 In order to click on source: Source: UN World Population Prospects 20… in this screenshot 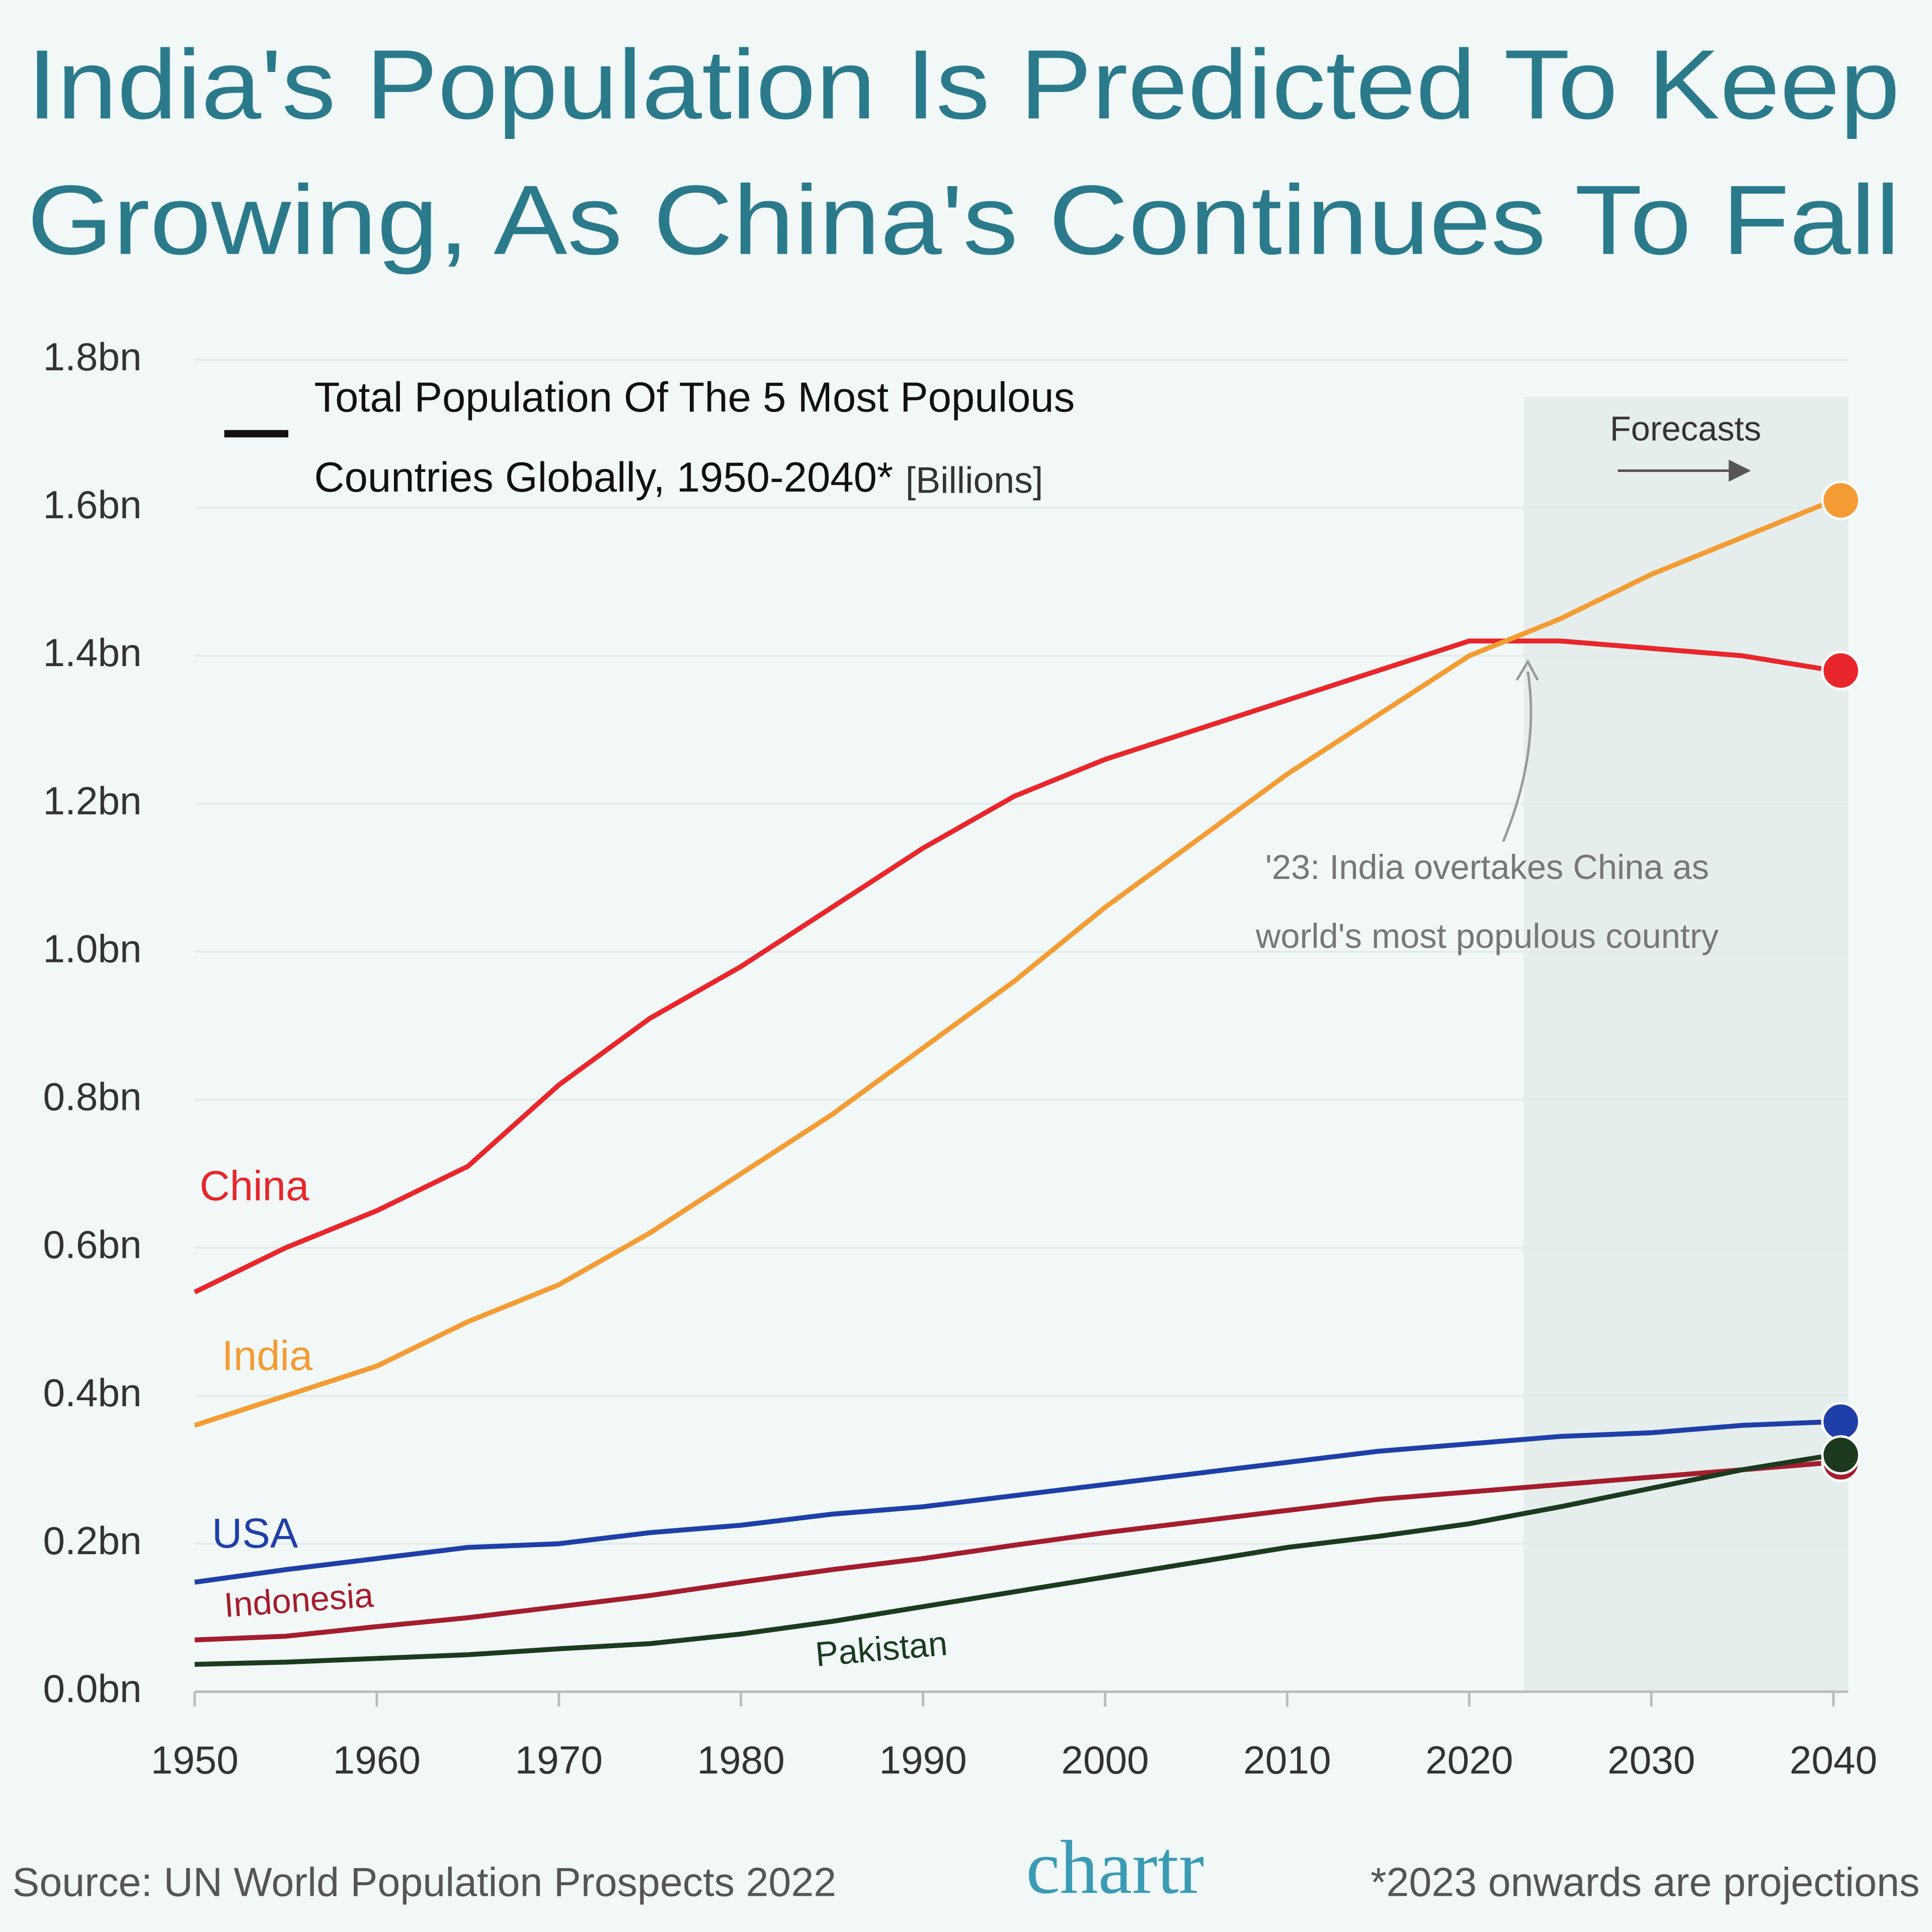, I will do `click(424, 1882)`.